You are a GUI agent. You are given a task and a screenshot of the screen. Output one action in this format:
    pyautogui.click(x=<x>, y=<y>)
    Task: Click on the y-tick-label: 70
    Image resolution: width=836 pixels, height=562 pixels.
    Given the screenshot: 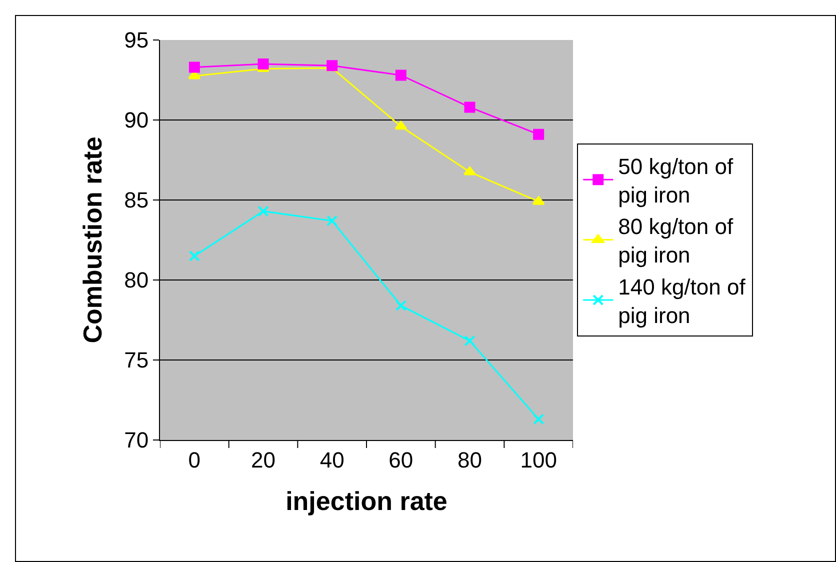 What is the action you would take?
    pyautogui.click(x=136, y=440)
    